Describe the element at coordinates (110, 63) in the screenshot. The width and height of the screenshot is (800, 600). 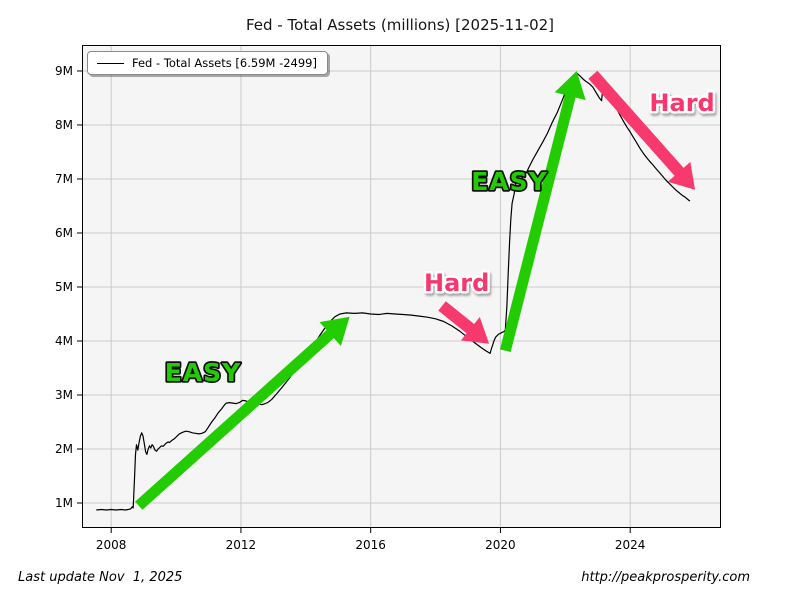
I see `legend-line-sample-icon` at that location.